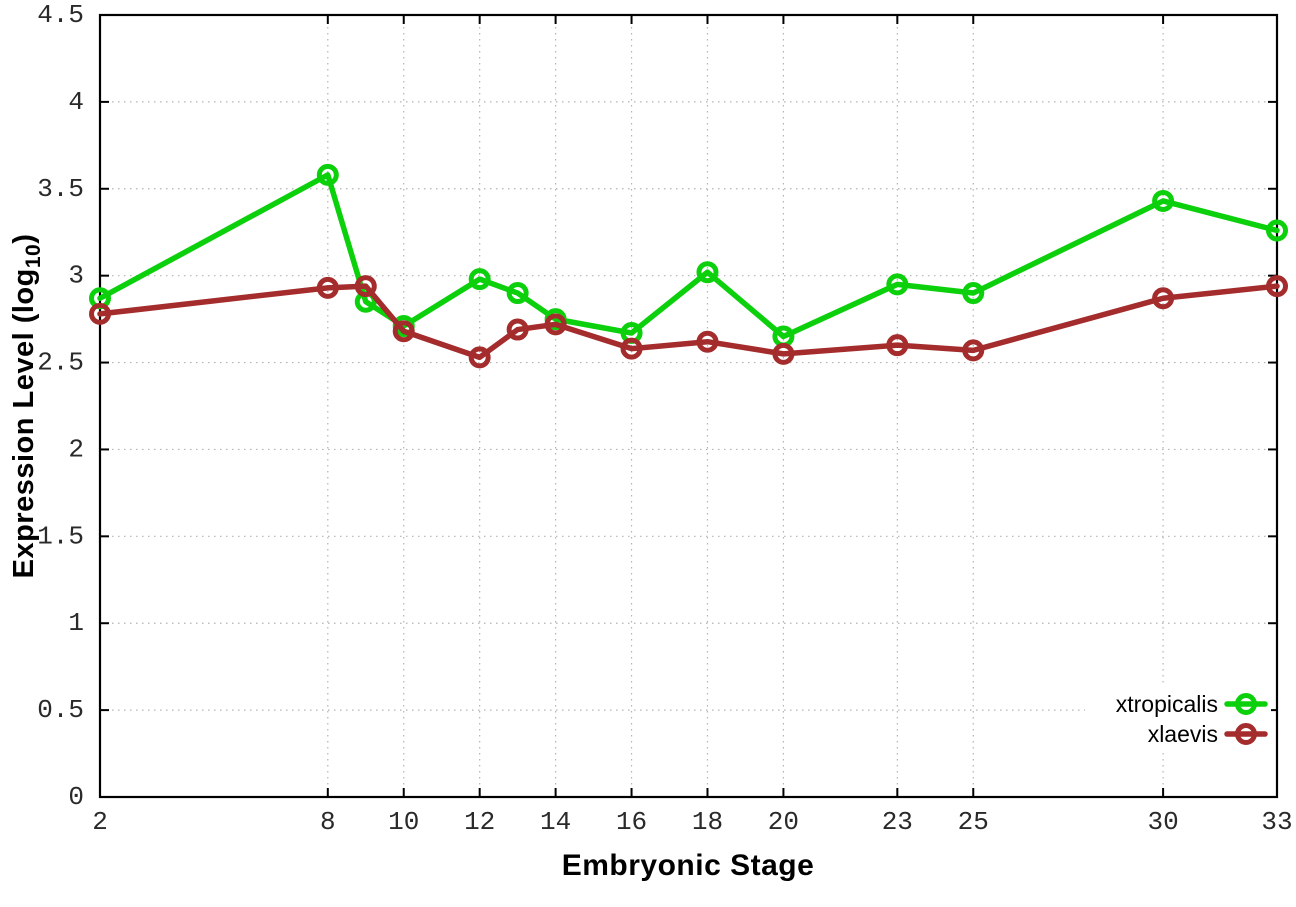 The height and width of the screenshot is (907, 1296). What do you see at coordinates (479, 822) in the screenshot?
I see `x-tick-label: 12` at bounding box center [479, 822].